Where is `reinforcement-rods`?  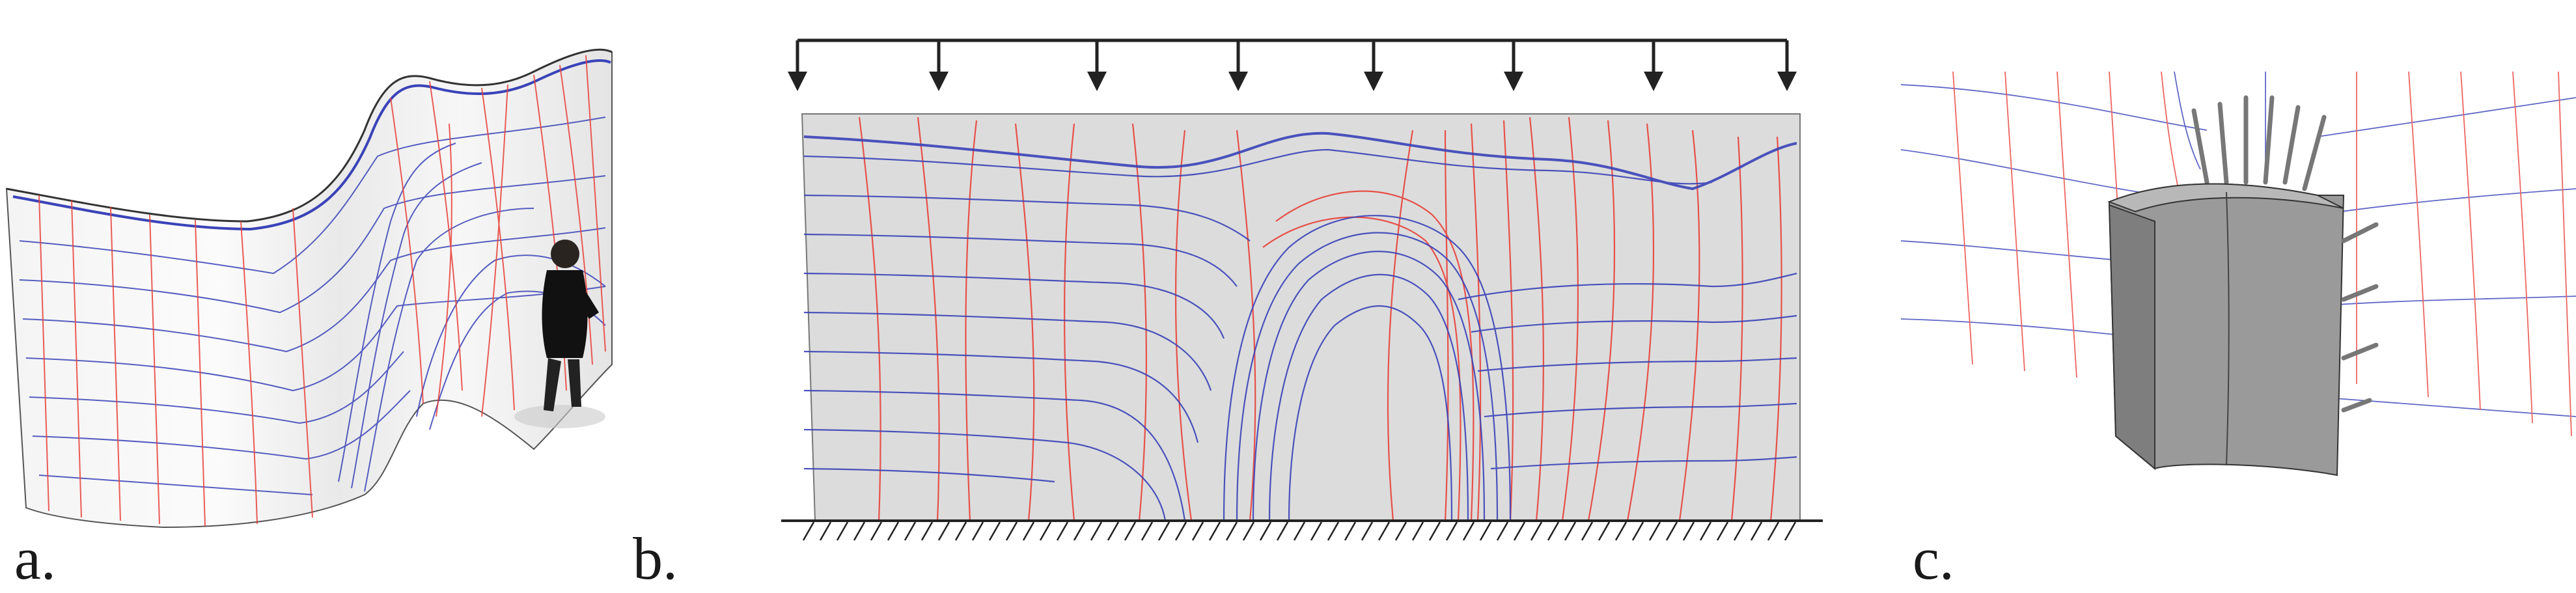
reinforcement-rods is located at coordinates (2259, 143).